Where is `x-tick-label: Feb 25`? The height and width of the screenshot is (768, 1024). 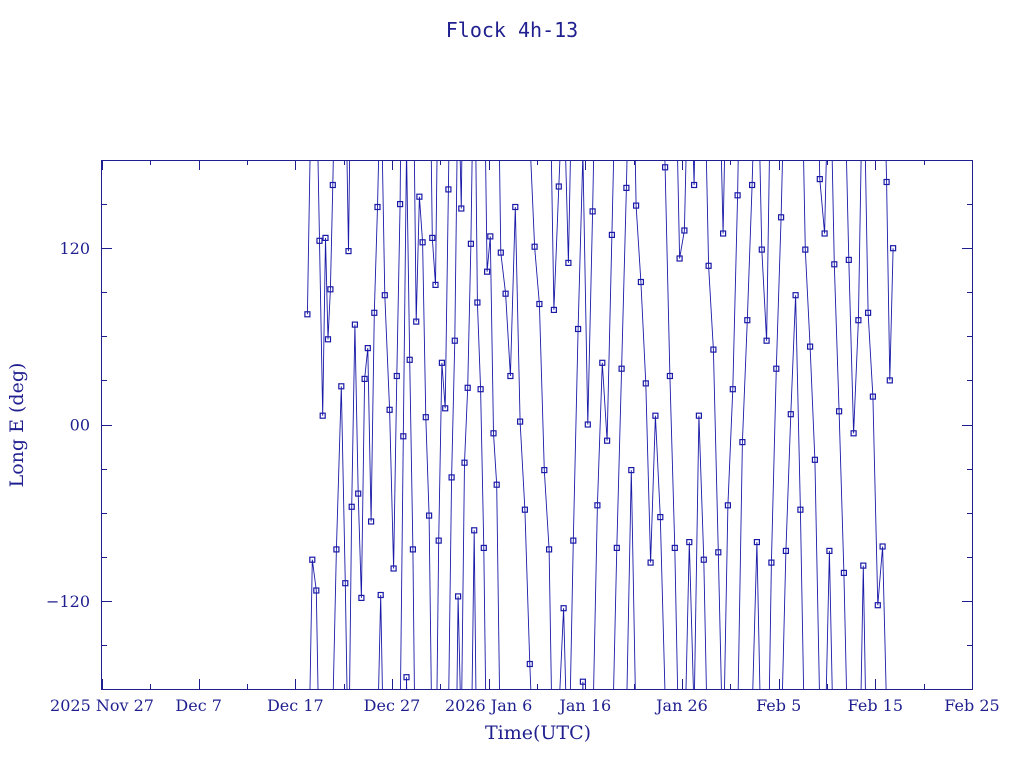
x-tick-label: Feb 25 is located at coordinates (971, 705).